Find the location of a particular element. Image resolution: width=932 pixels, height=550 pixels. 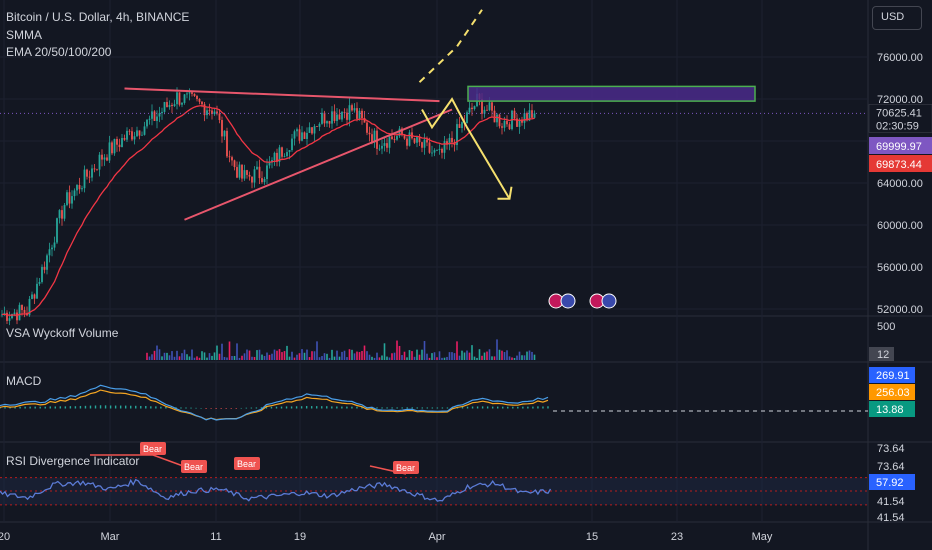

price-tick-label: 56000.00 is located at coordinates (900, 268).